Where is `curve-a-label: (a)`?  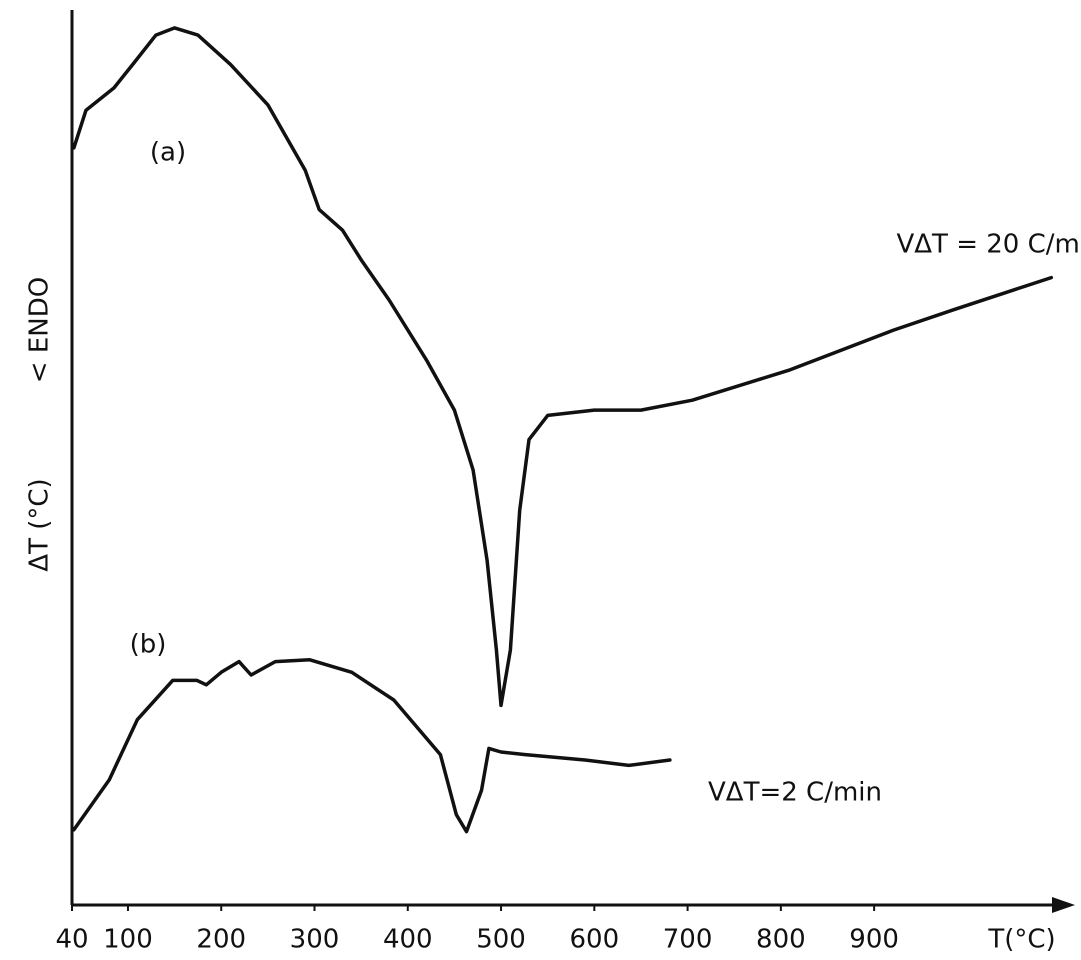
curve-a-label: (a) is located at coordinates (168, 153).